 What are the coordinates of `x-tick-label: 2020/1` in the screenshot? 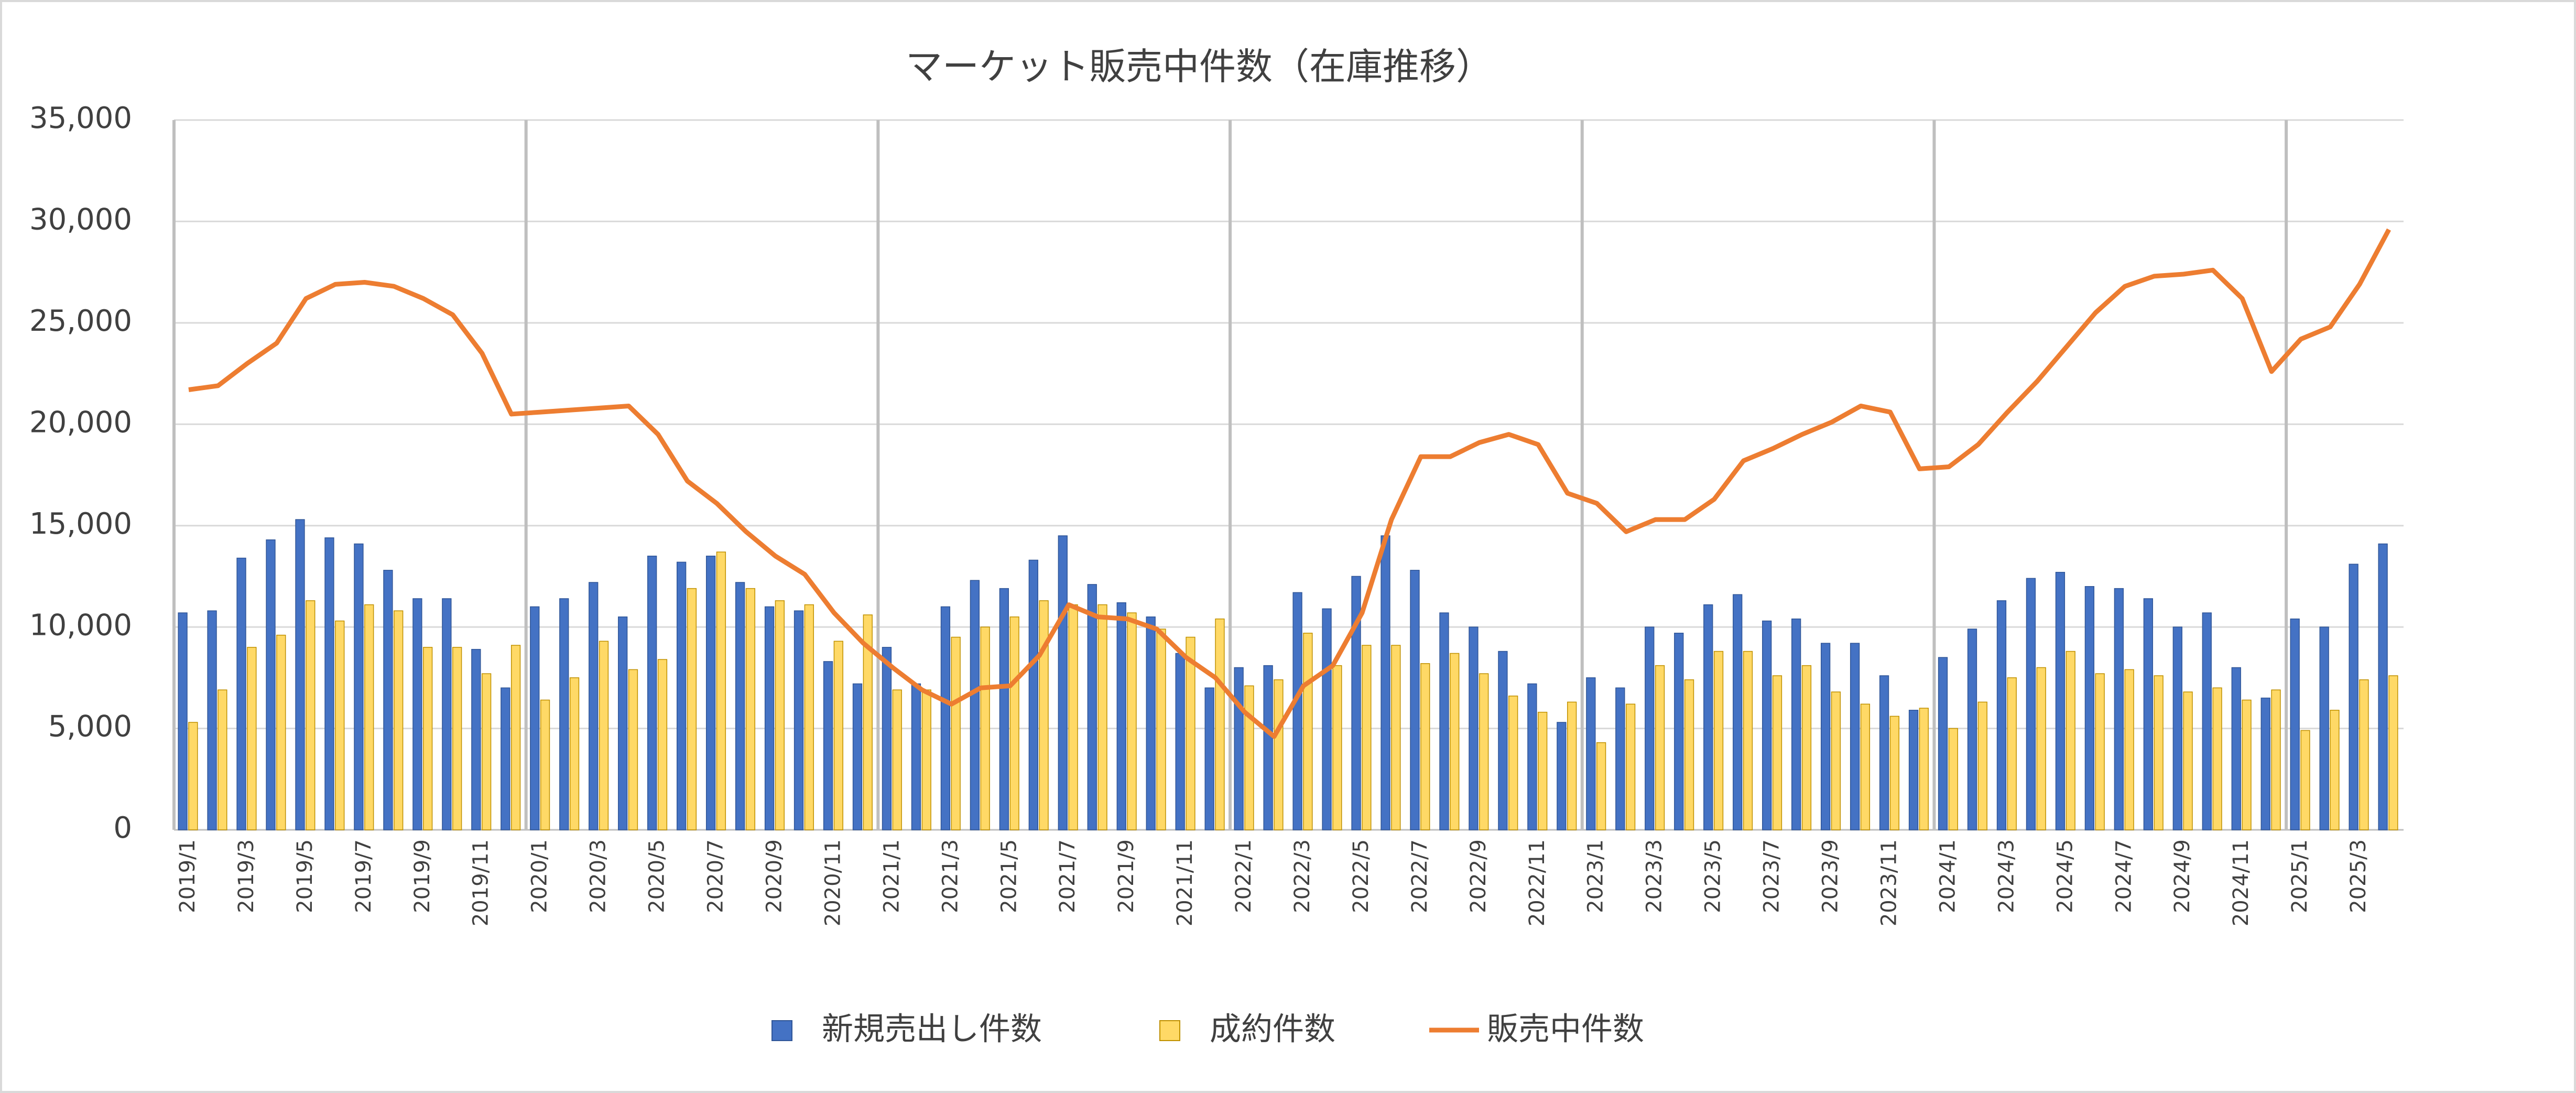 It's located at (540, 876).